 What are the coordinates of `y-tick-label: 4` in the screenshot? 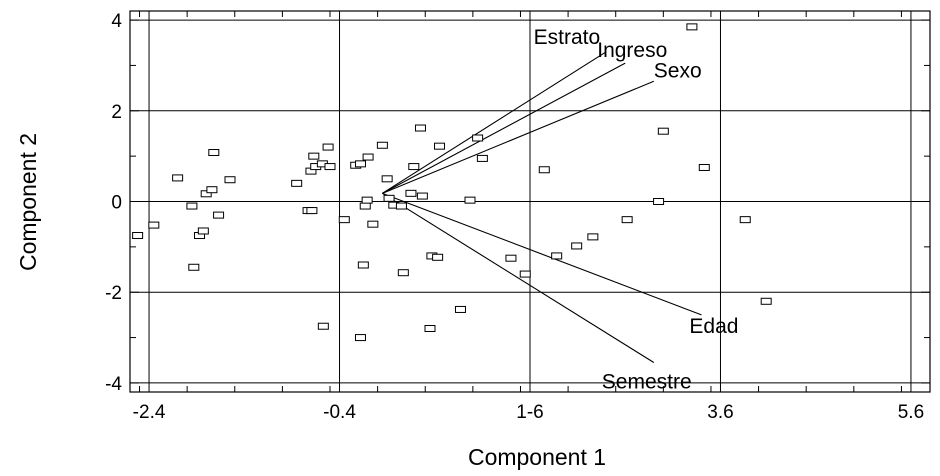 It's located at (116, 21).